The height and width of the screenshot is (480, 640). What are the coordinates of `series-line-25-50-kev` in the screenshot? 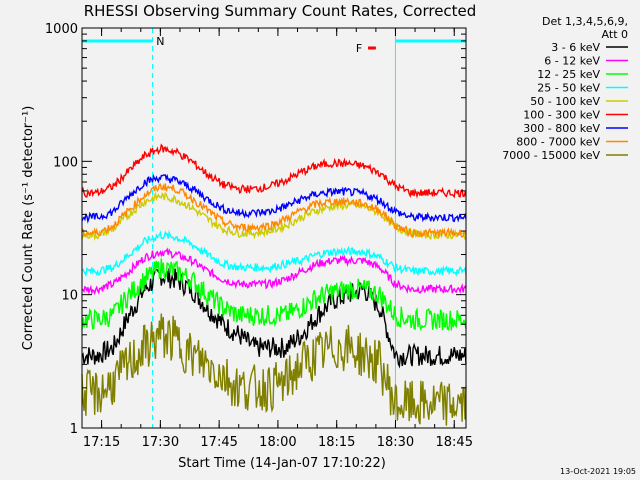 It's located at (274, 253).